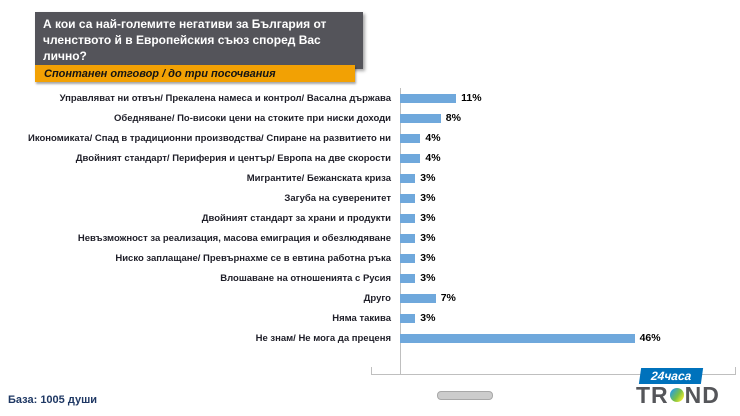 This screenshot has width=740, height=416. Describe the element at coordinates (570, 298) in the screenshot. I see `bar-track: 7%` at that location.